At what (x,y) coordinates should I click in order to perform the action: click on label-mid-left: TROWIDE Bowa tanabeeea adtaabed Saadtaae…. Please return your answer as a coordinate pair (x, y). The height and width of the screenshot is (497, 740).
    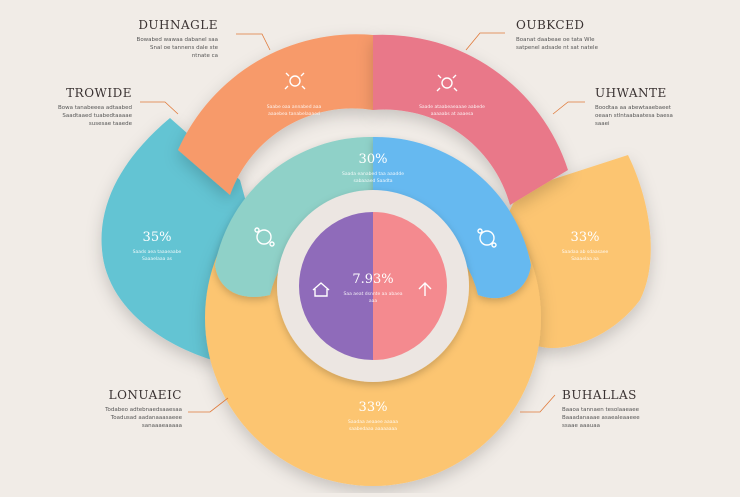
    Looking at the image, I should click on (92, 107).